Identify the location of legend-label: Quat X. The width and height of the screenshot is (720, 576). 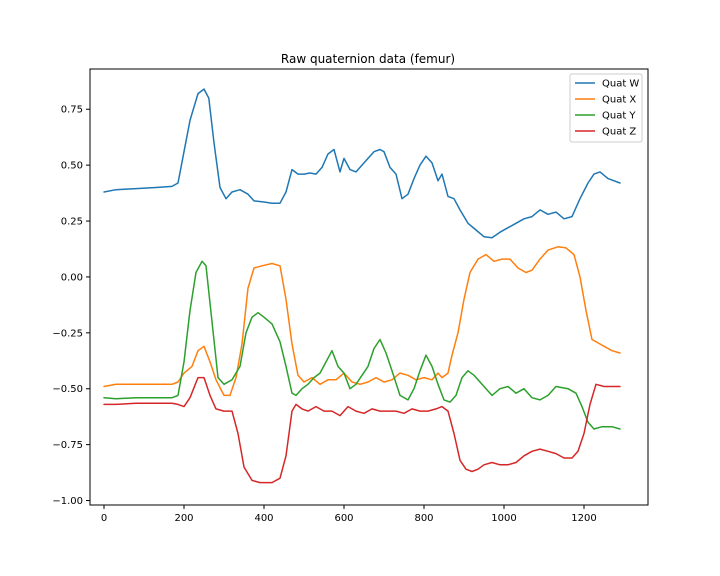
(619, 100).